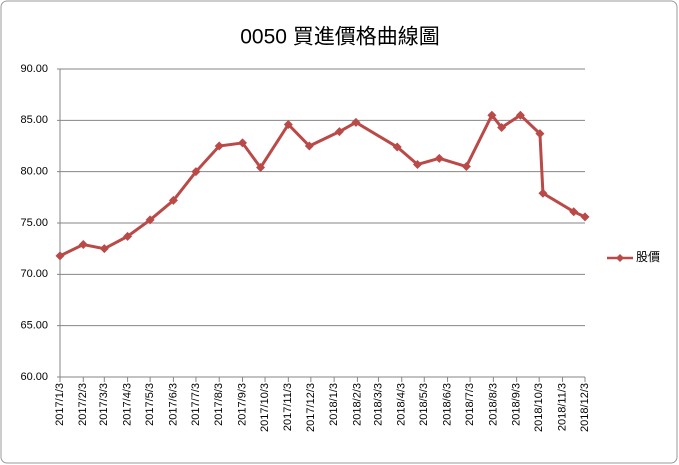  Describe the element at coordinates (196, 404) in the screenshot. I see `x-tick-label: 2017/7/3` at that location.